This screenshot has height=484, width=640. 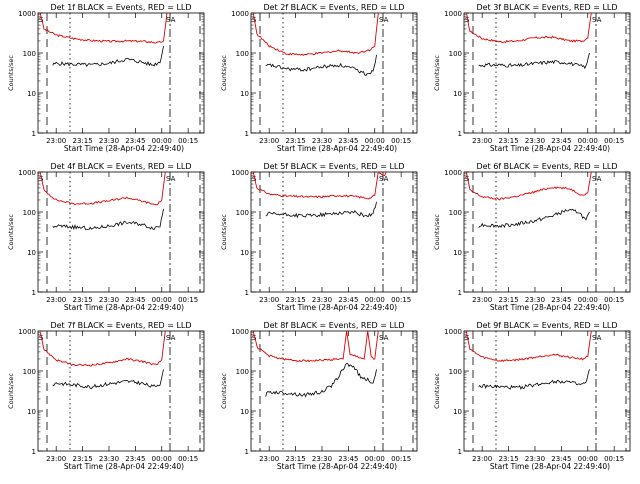 What do you see at coordinates (546, 166) in the screenshot?
I see `panel-title: Det 6f BLACK = Events, RED = LLD` at bounding box center [546, 166].